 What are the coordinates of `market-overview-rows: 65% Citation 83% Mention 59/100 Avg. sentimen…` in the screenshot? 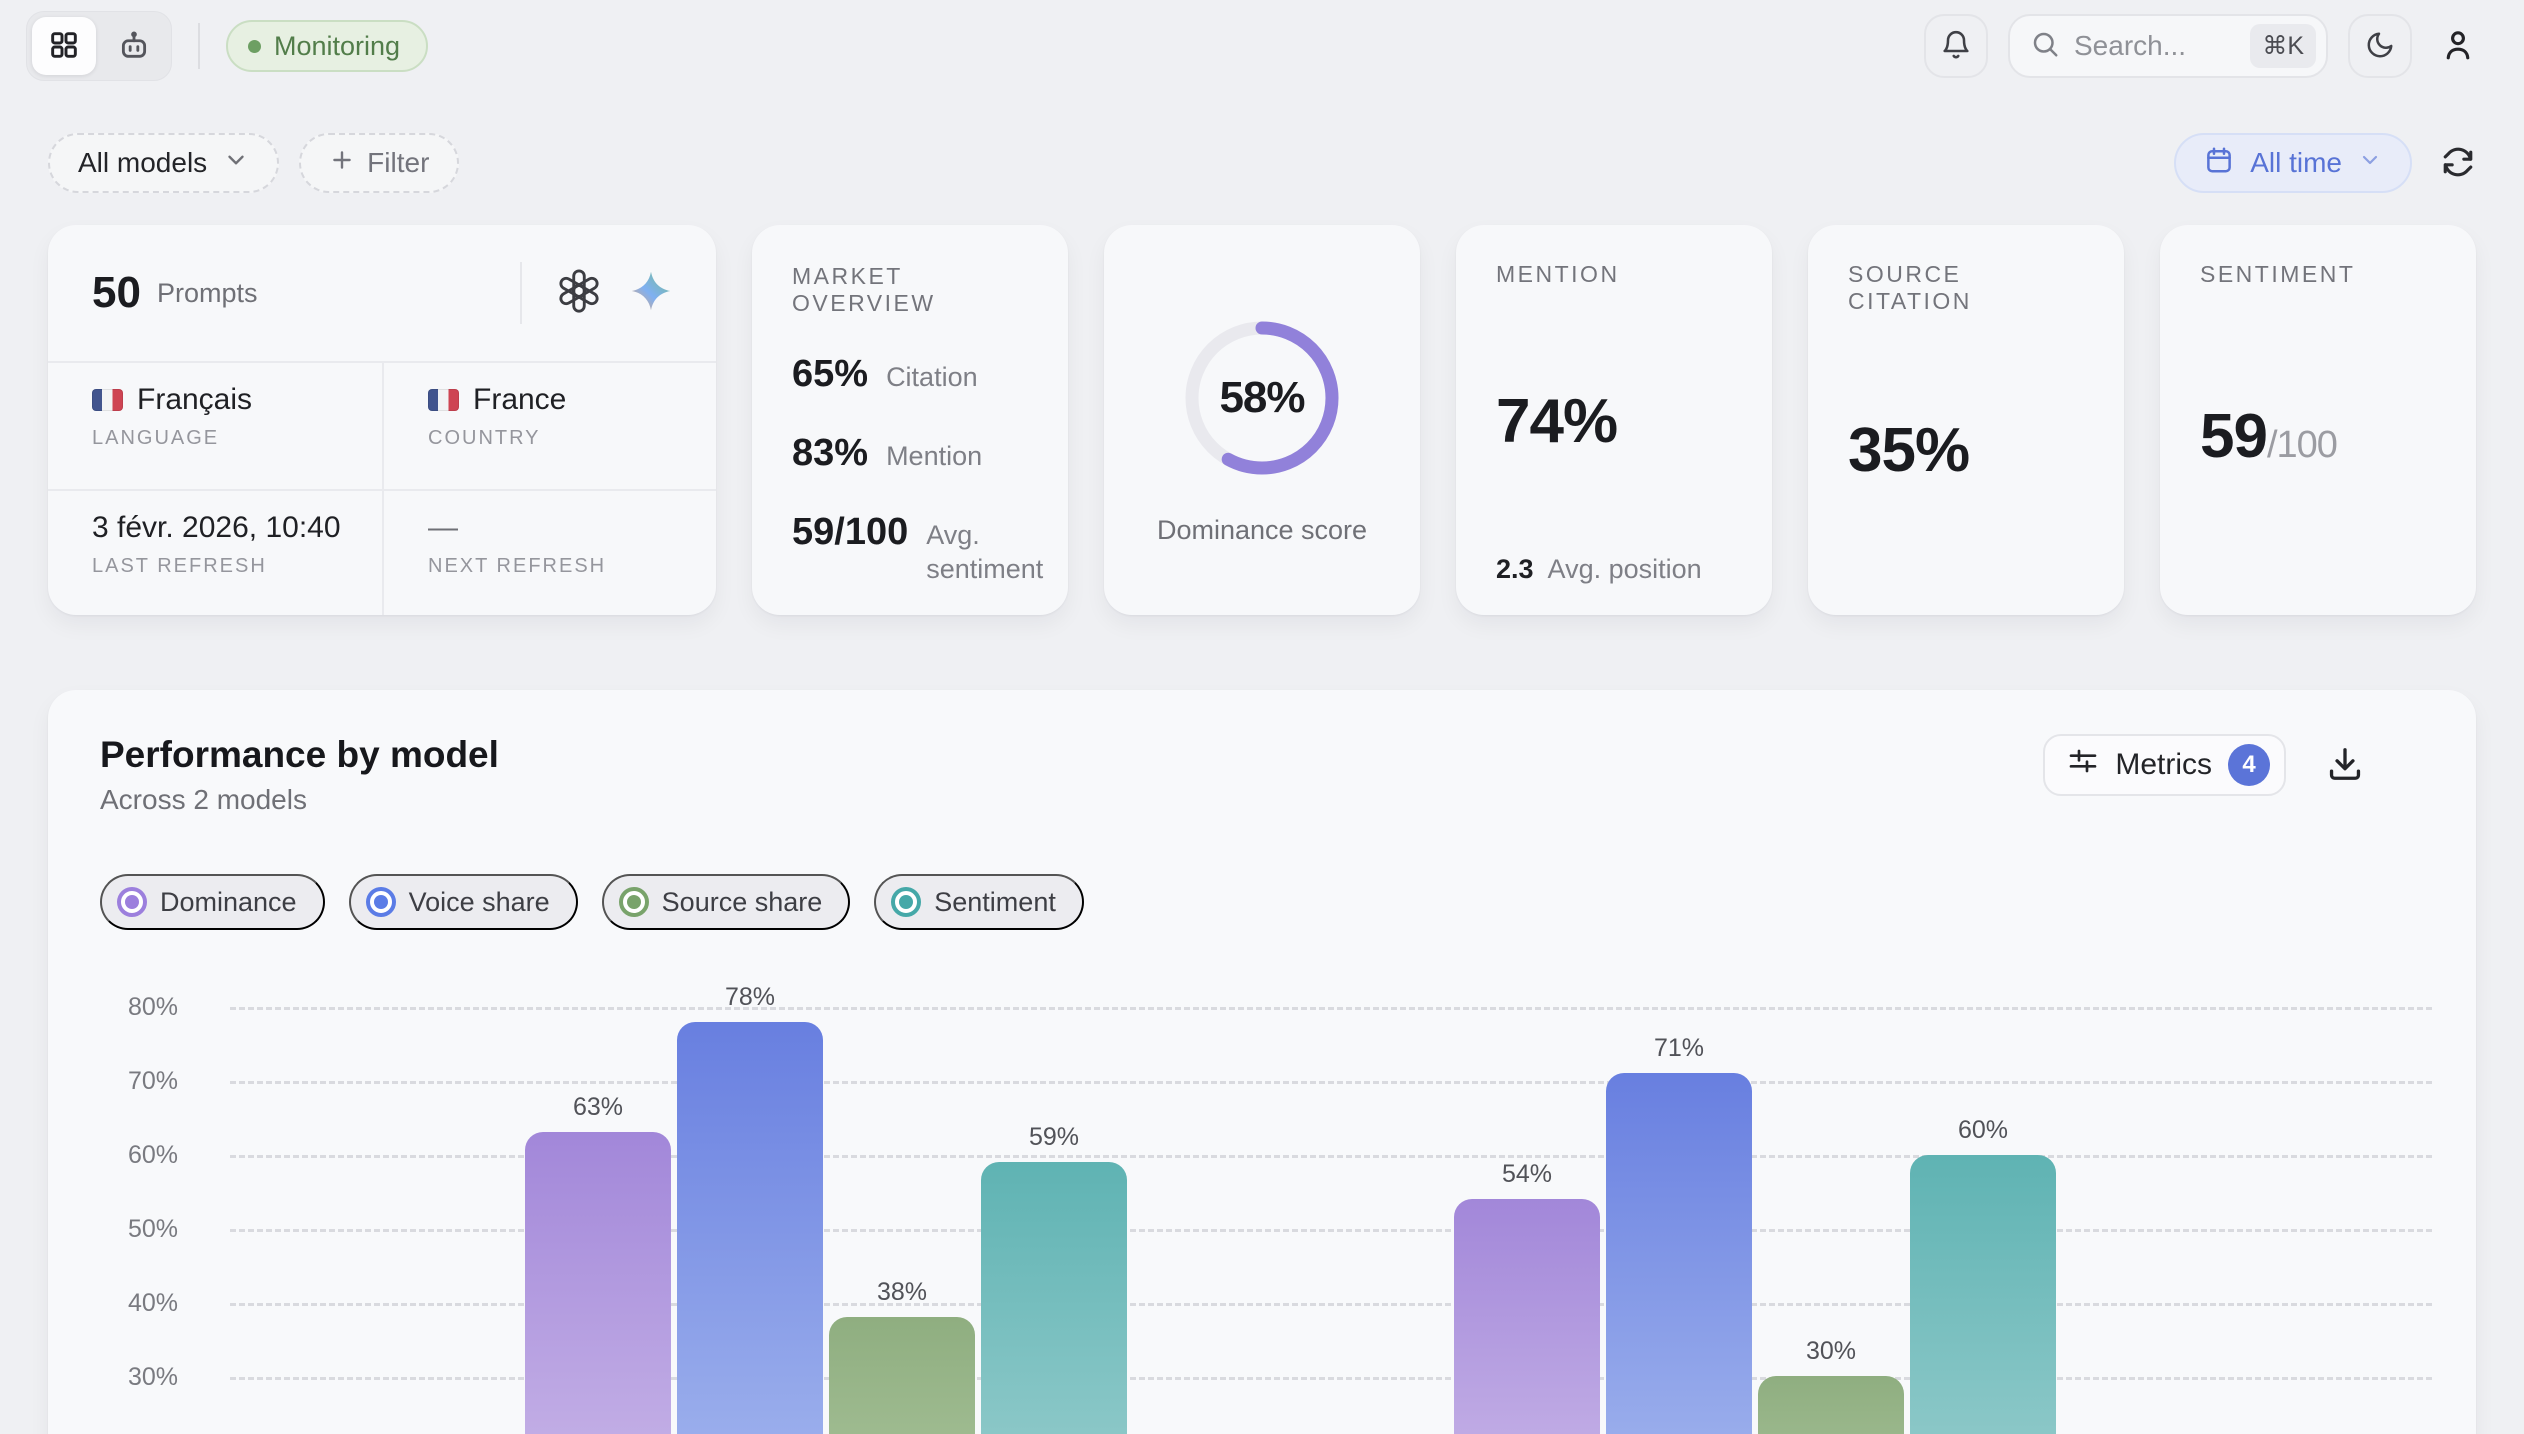 It's located at (918, 470).